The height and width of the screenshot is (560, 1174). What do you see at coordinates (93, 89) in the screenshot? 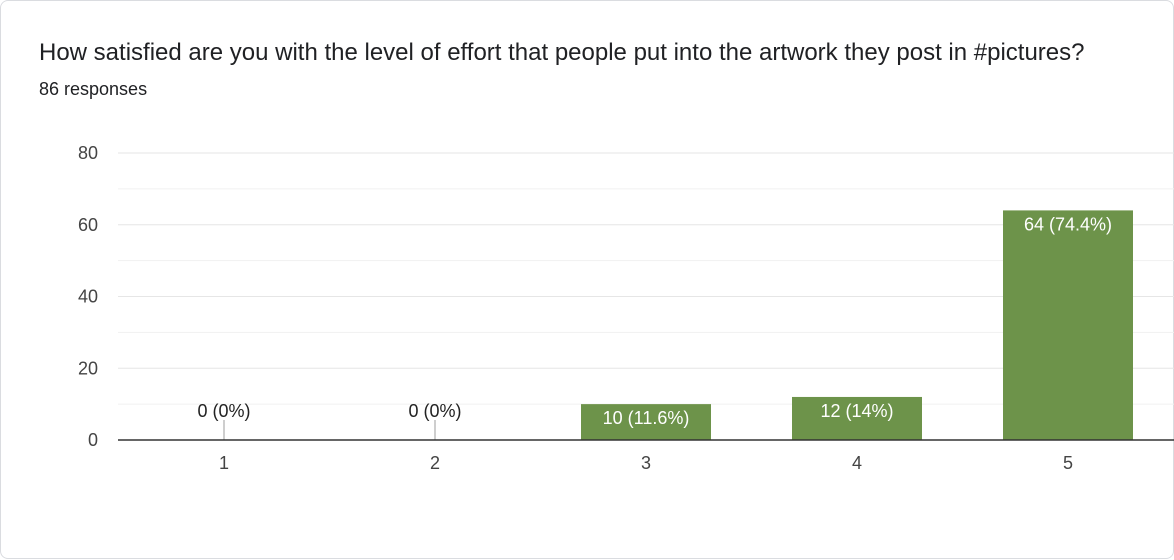
I see `response-count: 86 responses` at bounding box center [93, 89].